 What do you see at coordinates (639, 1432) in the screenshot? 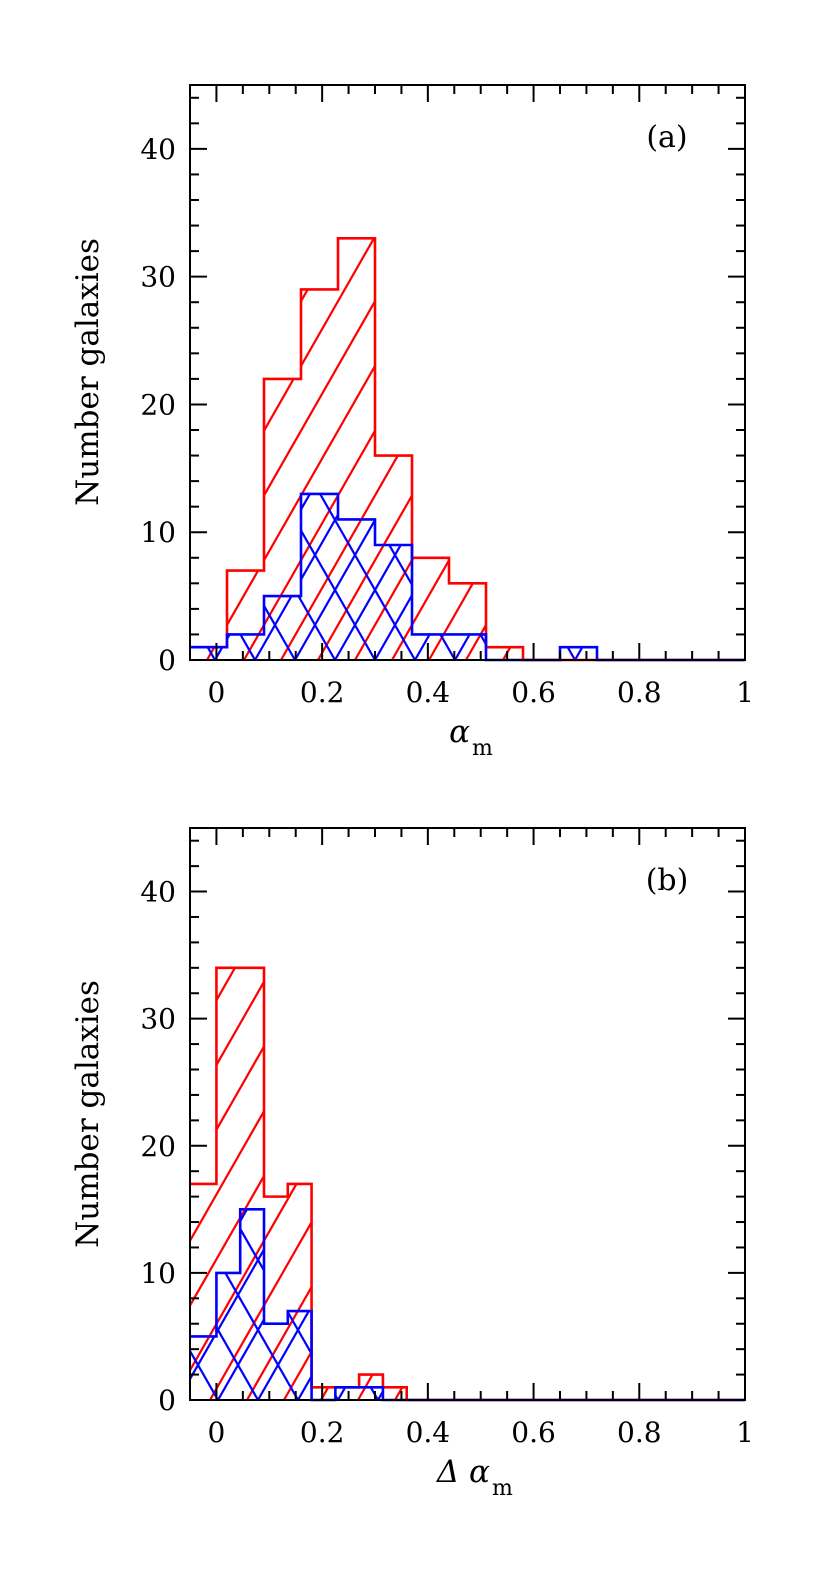
I see `x-tick-label-b: 0.8` at bounding box center [639, 1432].